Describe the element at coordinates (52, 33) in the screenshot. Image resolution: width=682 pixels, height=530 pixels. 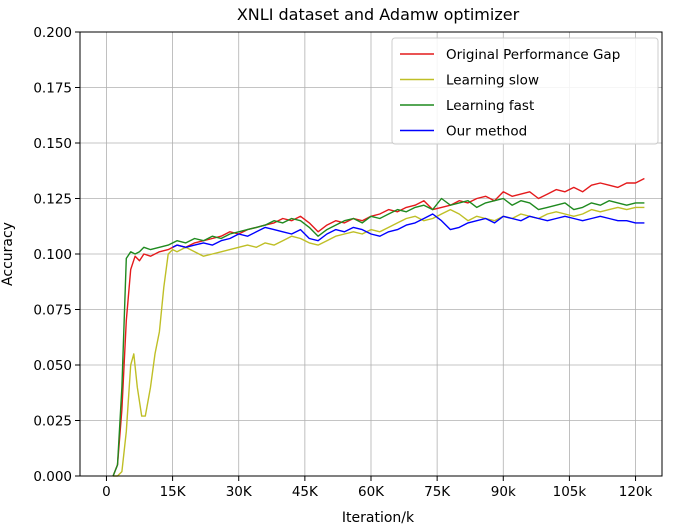
I see `y-tick-label: 0.200` at that location.